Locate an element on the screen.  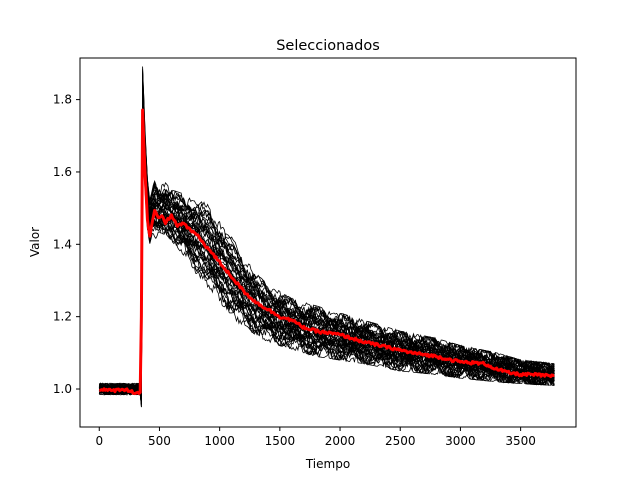
y-axis-label: Valor is located at coordinates (35, 242).